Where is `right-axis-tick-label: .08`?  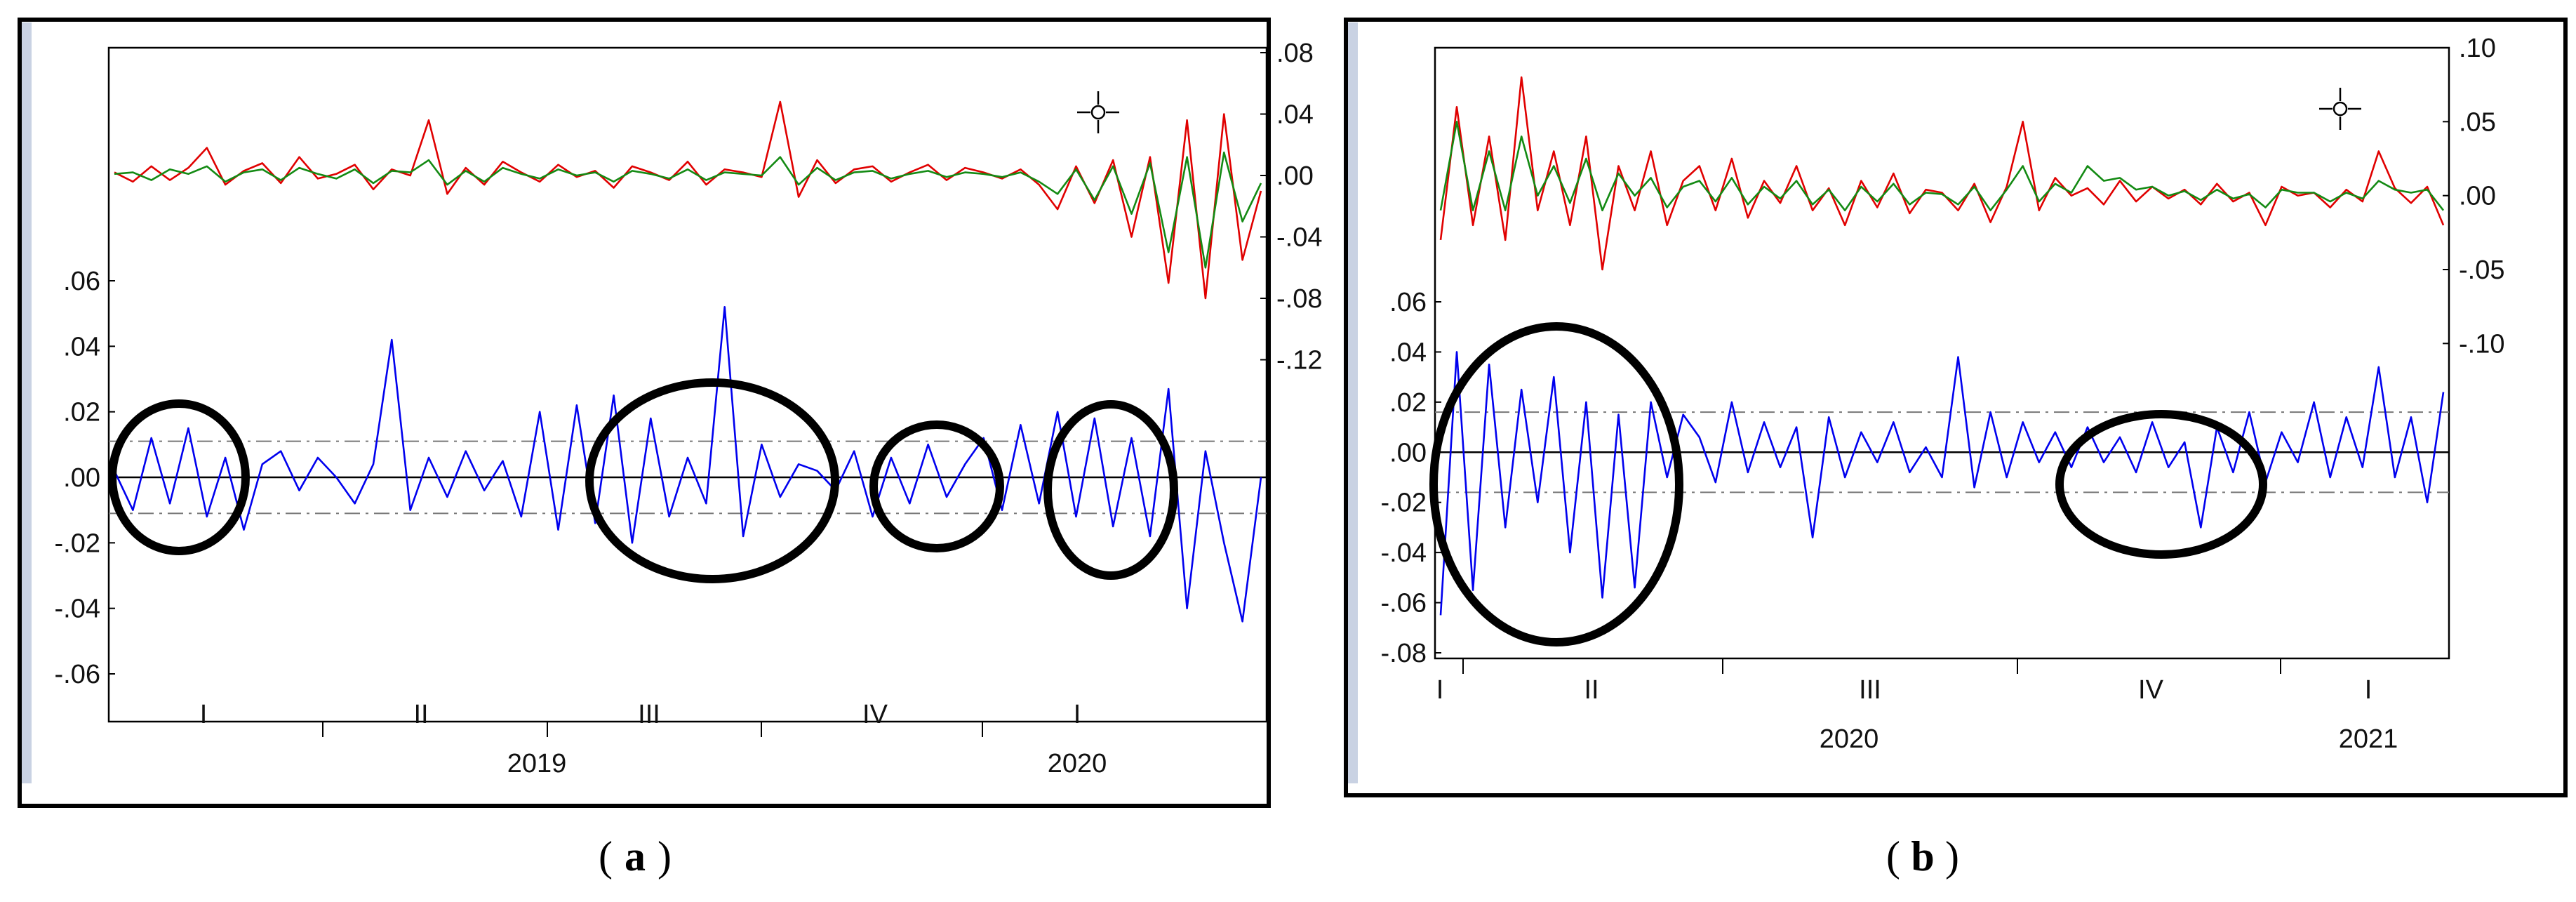
right-axis-tick-label: .08 is located at coordinates (1295, 53).